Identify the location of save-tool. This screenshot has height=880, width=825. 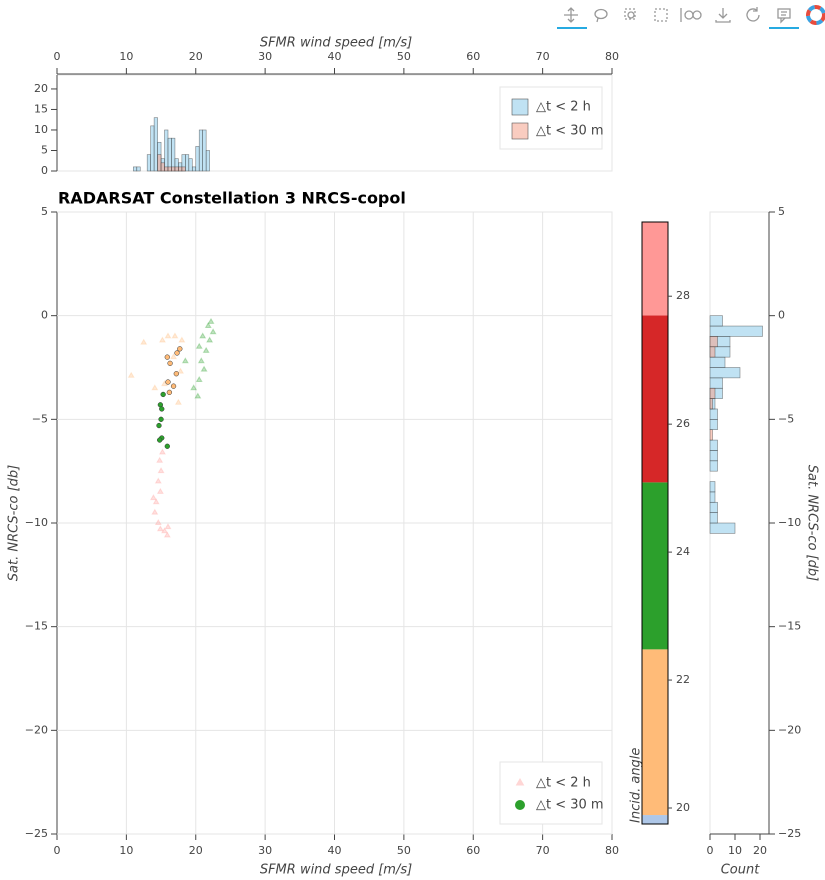
(723, 15).